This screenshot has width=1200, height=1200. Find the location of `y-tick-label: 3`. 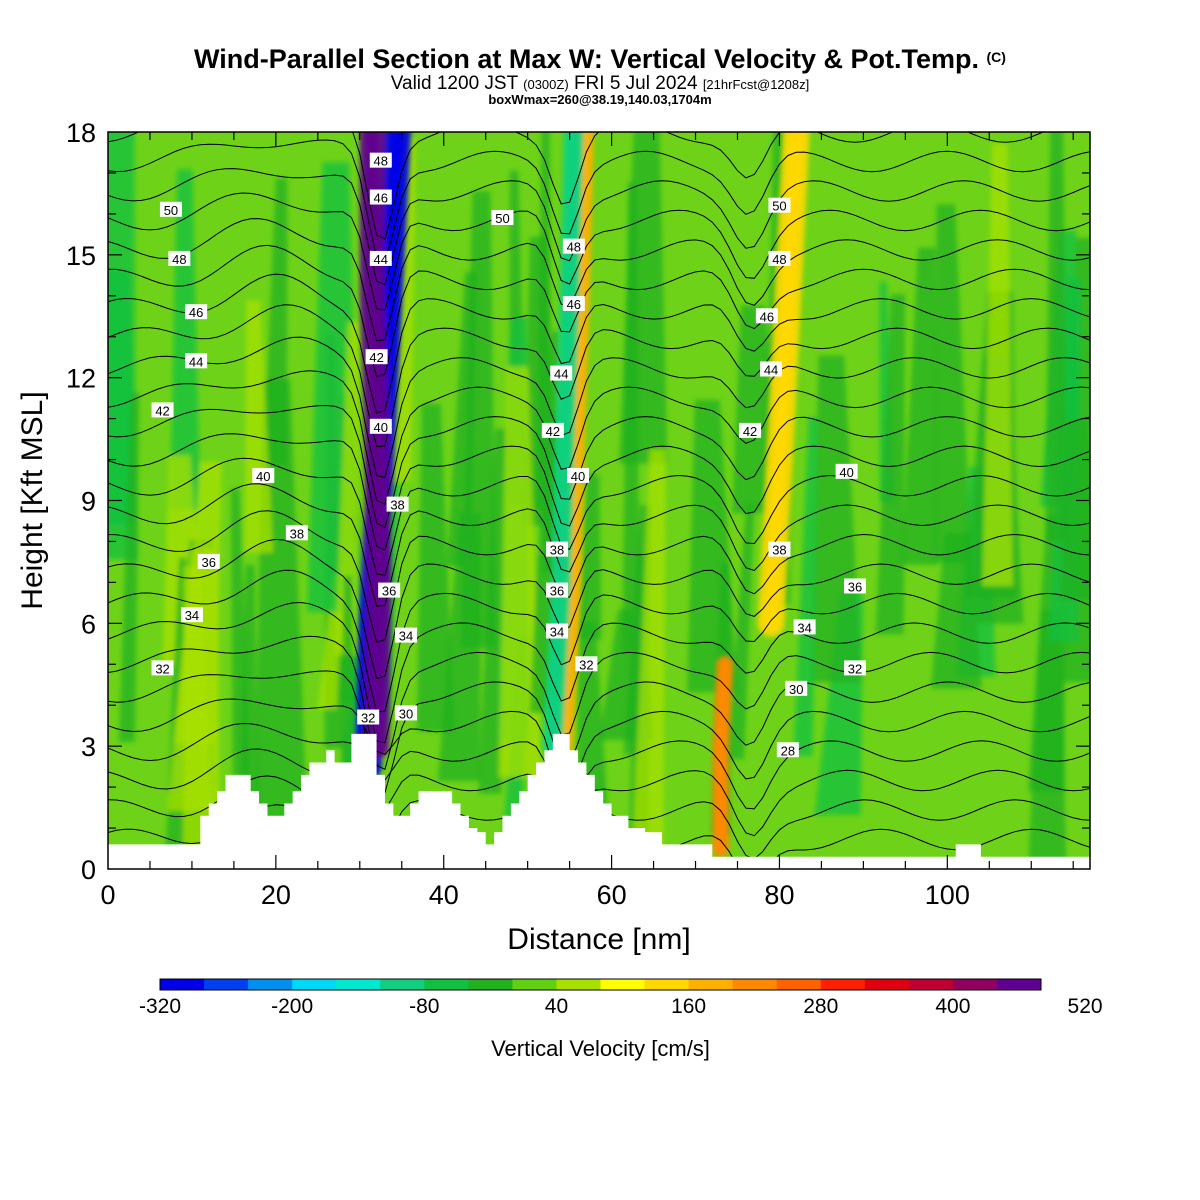

y-tick-label: 3 is located at coordinates (88, 747).